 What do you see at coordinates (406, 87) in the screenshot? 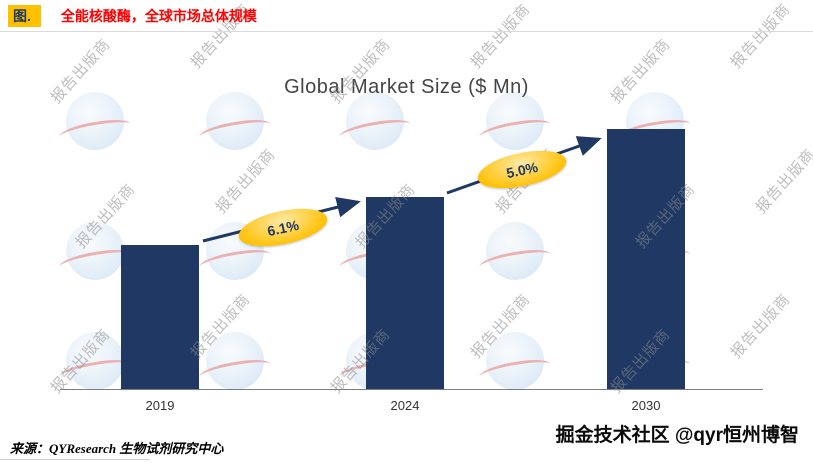
I see `chart-title: Global Market Size ($ Mn)` at bounding box center [406, 87].